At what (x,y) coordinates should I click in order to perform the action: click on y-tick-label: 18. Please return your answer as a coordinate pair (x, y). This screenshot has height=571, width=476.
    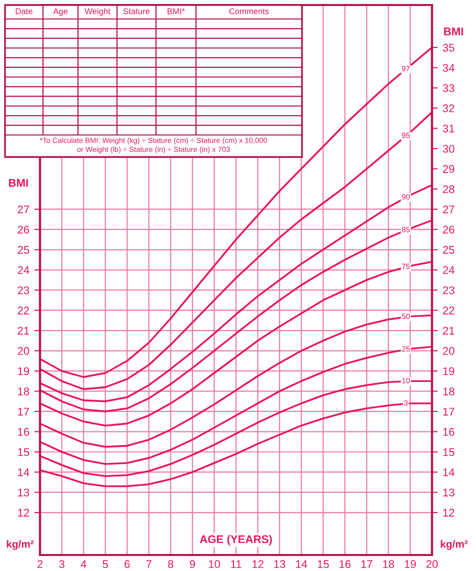
    Looking at the image, I should click on (24, 391).